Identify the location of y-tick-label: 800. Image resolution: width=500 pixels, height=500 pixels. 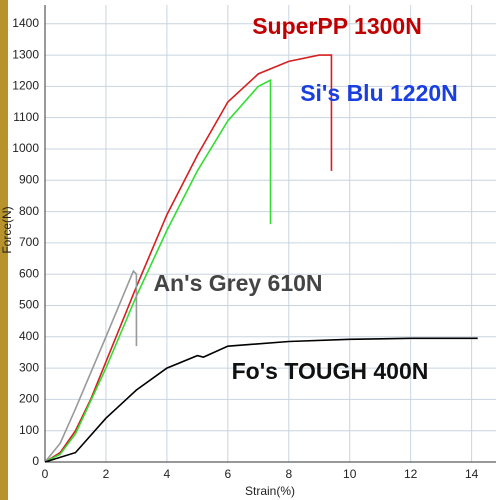
(29, 211).